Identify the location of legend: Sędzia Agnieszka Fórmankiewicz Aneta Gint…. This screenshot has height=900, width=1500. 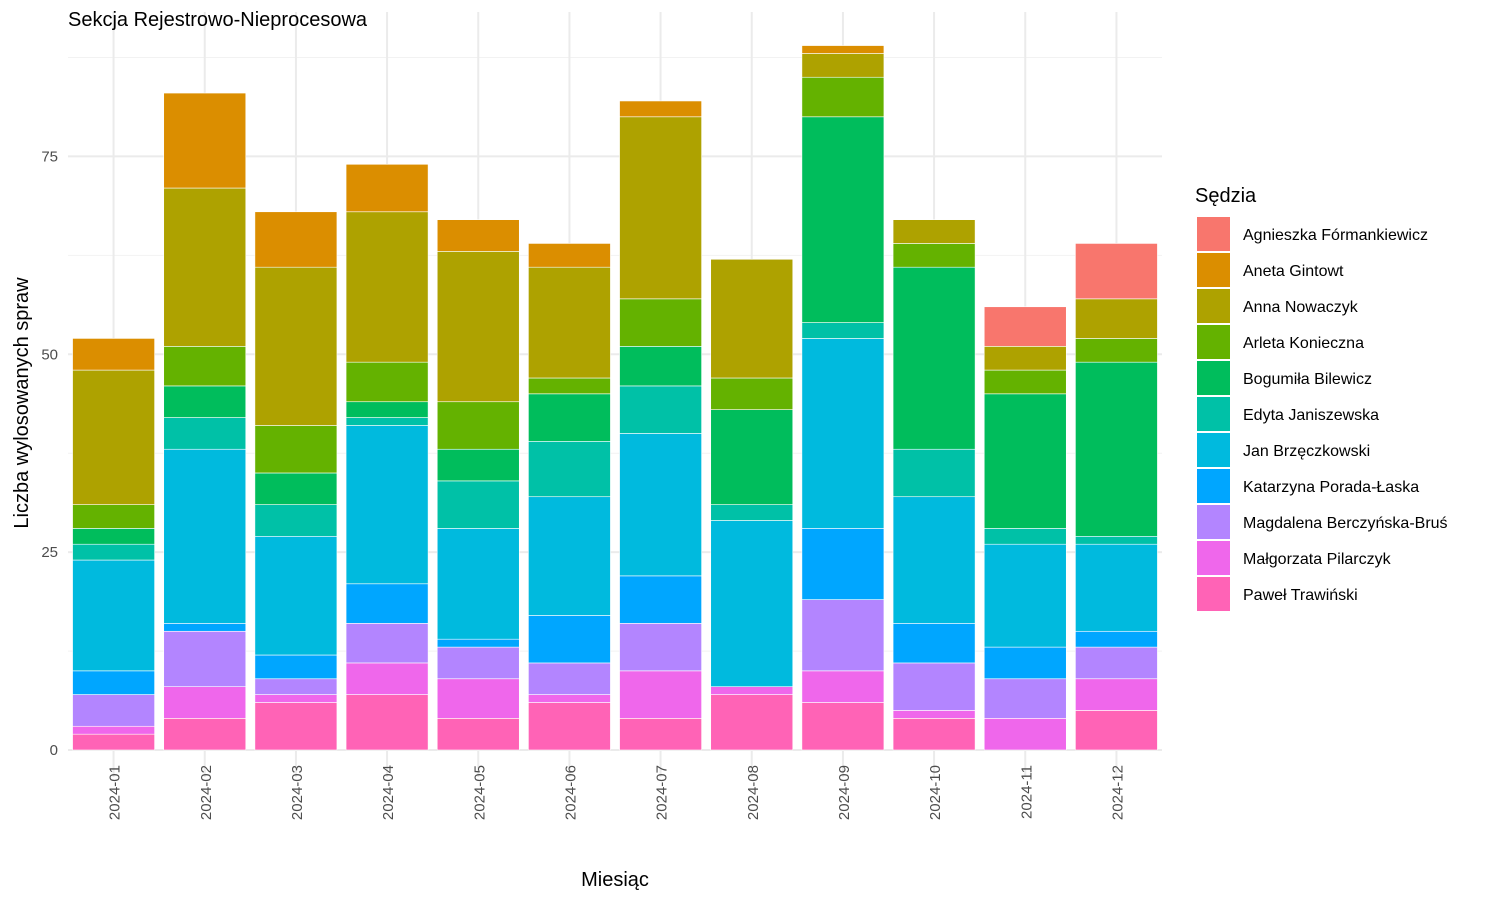
(1321, 398).